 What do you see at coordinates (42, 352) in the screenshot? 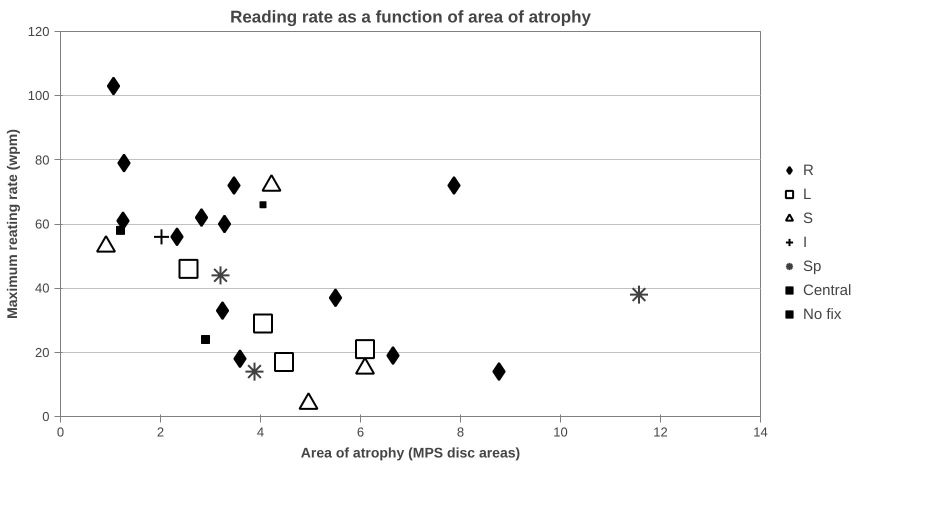
I see `y-tick-label: 20` at bounding box center [42, 352].